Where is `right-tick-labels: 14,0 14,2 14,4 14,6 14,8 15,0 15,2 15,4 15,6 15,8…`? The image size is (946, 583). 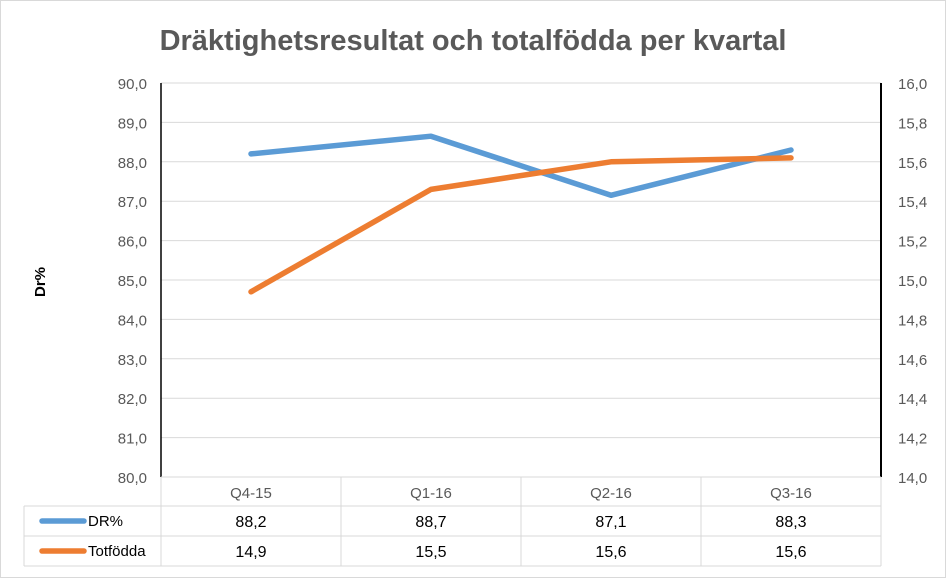
right-tick-labels: 14,0 14,2 14,4 14,6 14,8 15,0 15,2 15,4 15,6 15,8… is located at coordinates (912, 281).